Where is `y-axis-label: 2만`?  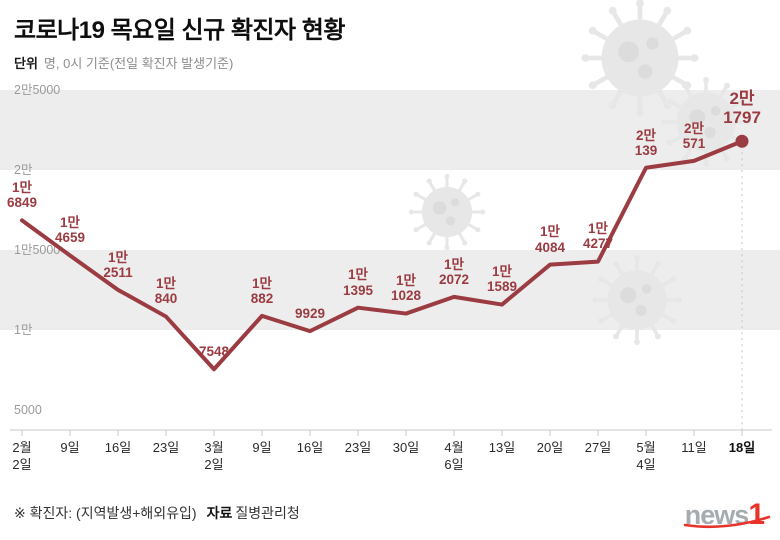
y-axis-label: 2만 is located at coordinates (23, 170).